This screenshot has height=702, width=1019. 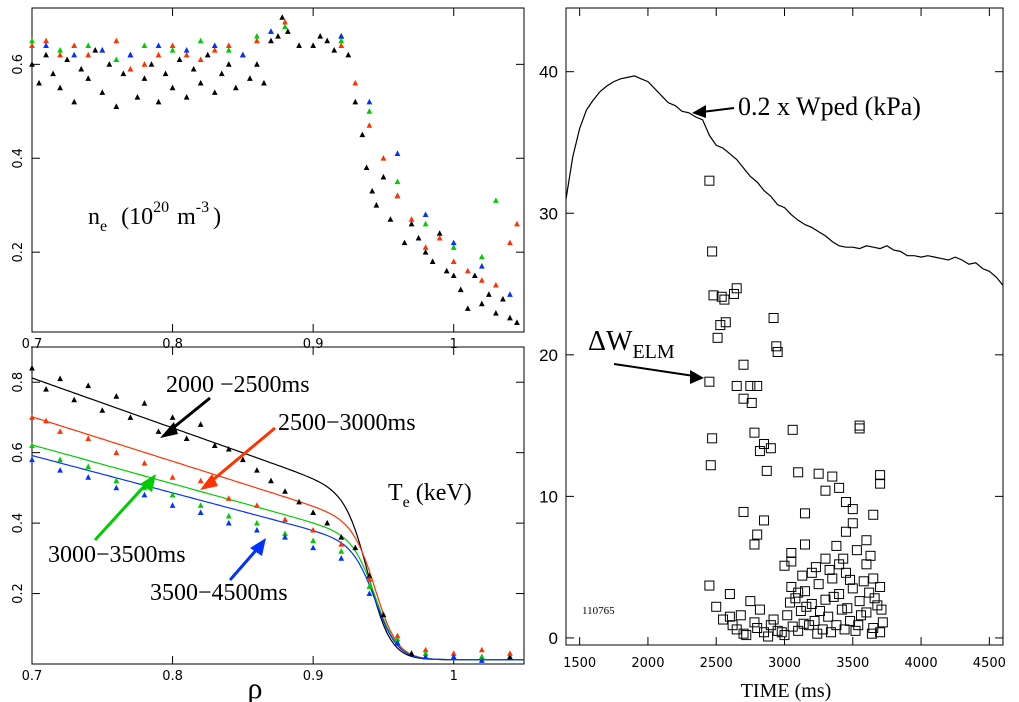 What do you see at coordinates (989, 663) in the screenshot?
I see `x-tick-label: 4500` at bounding box center [989, 663].